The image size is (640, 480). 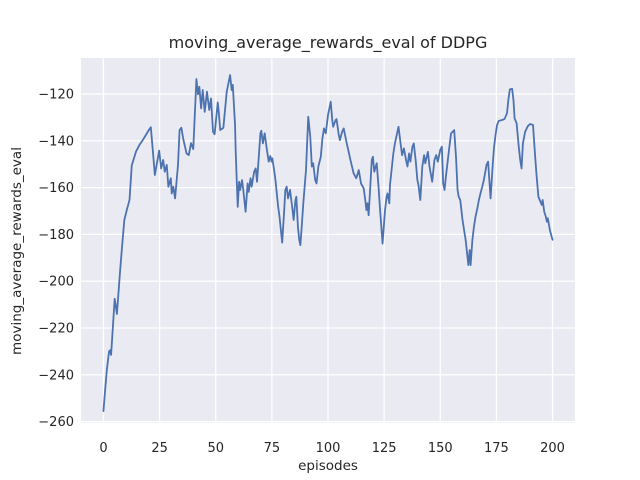 I want to click on x-tick-labels: 0 25 50 75 100 125 150 175 200, so click(x=332, y=448).